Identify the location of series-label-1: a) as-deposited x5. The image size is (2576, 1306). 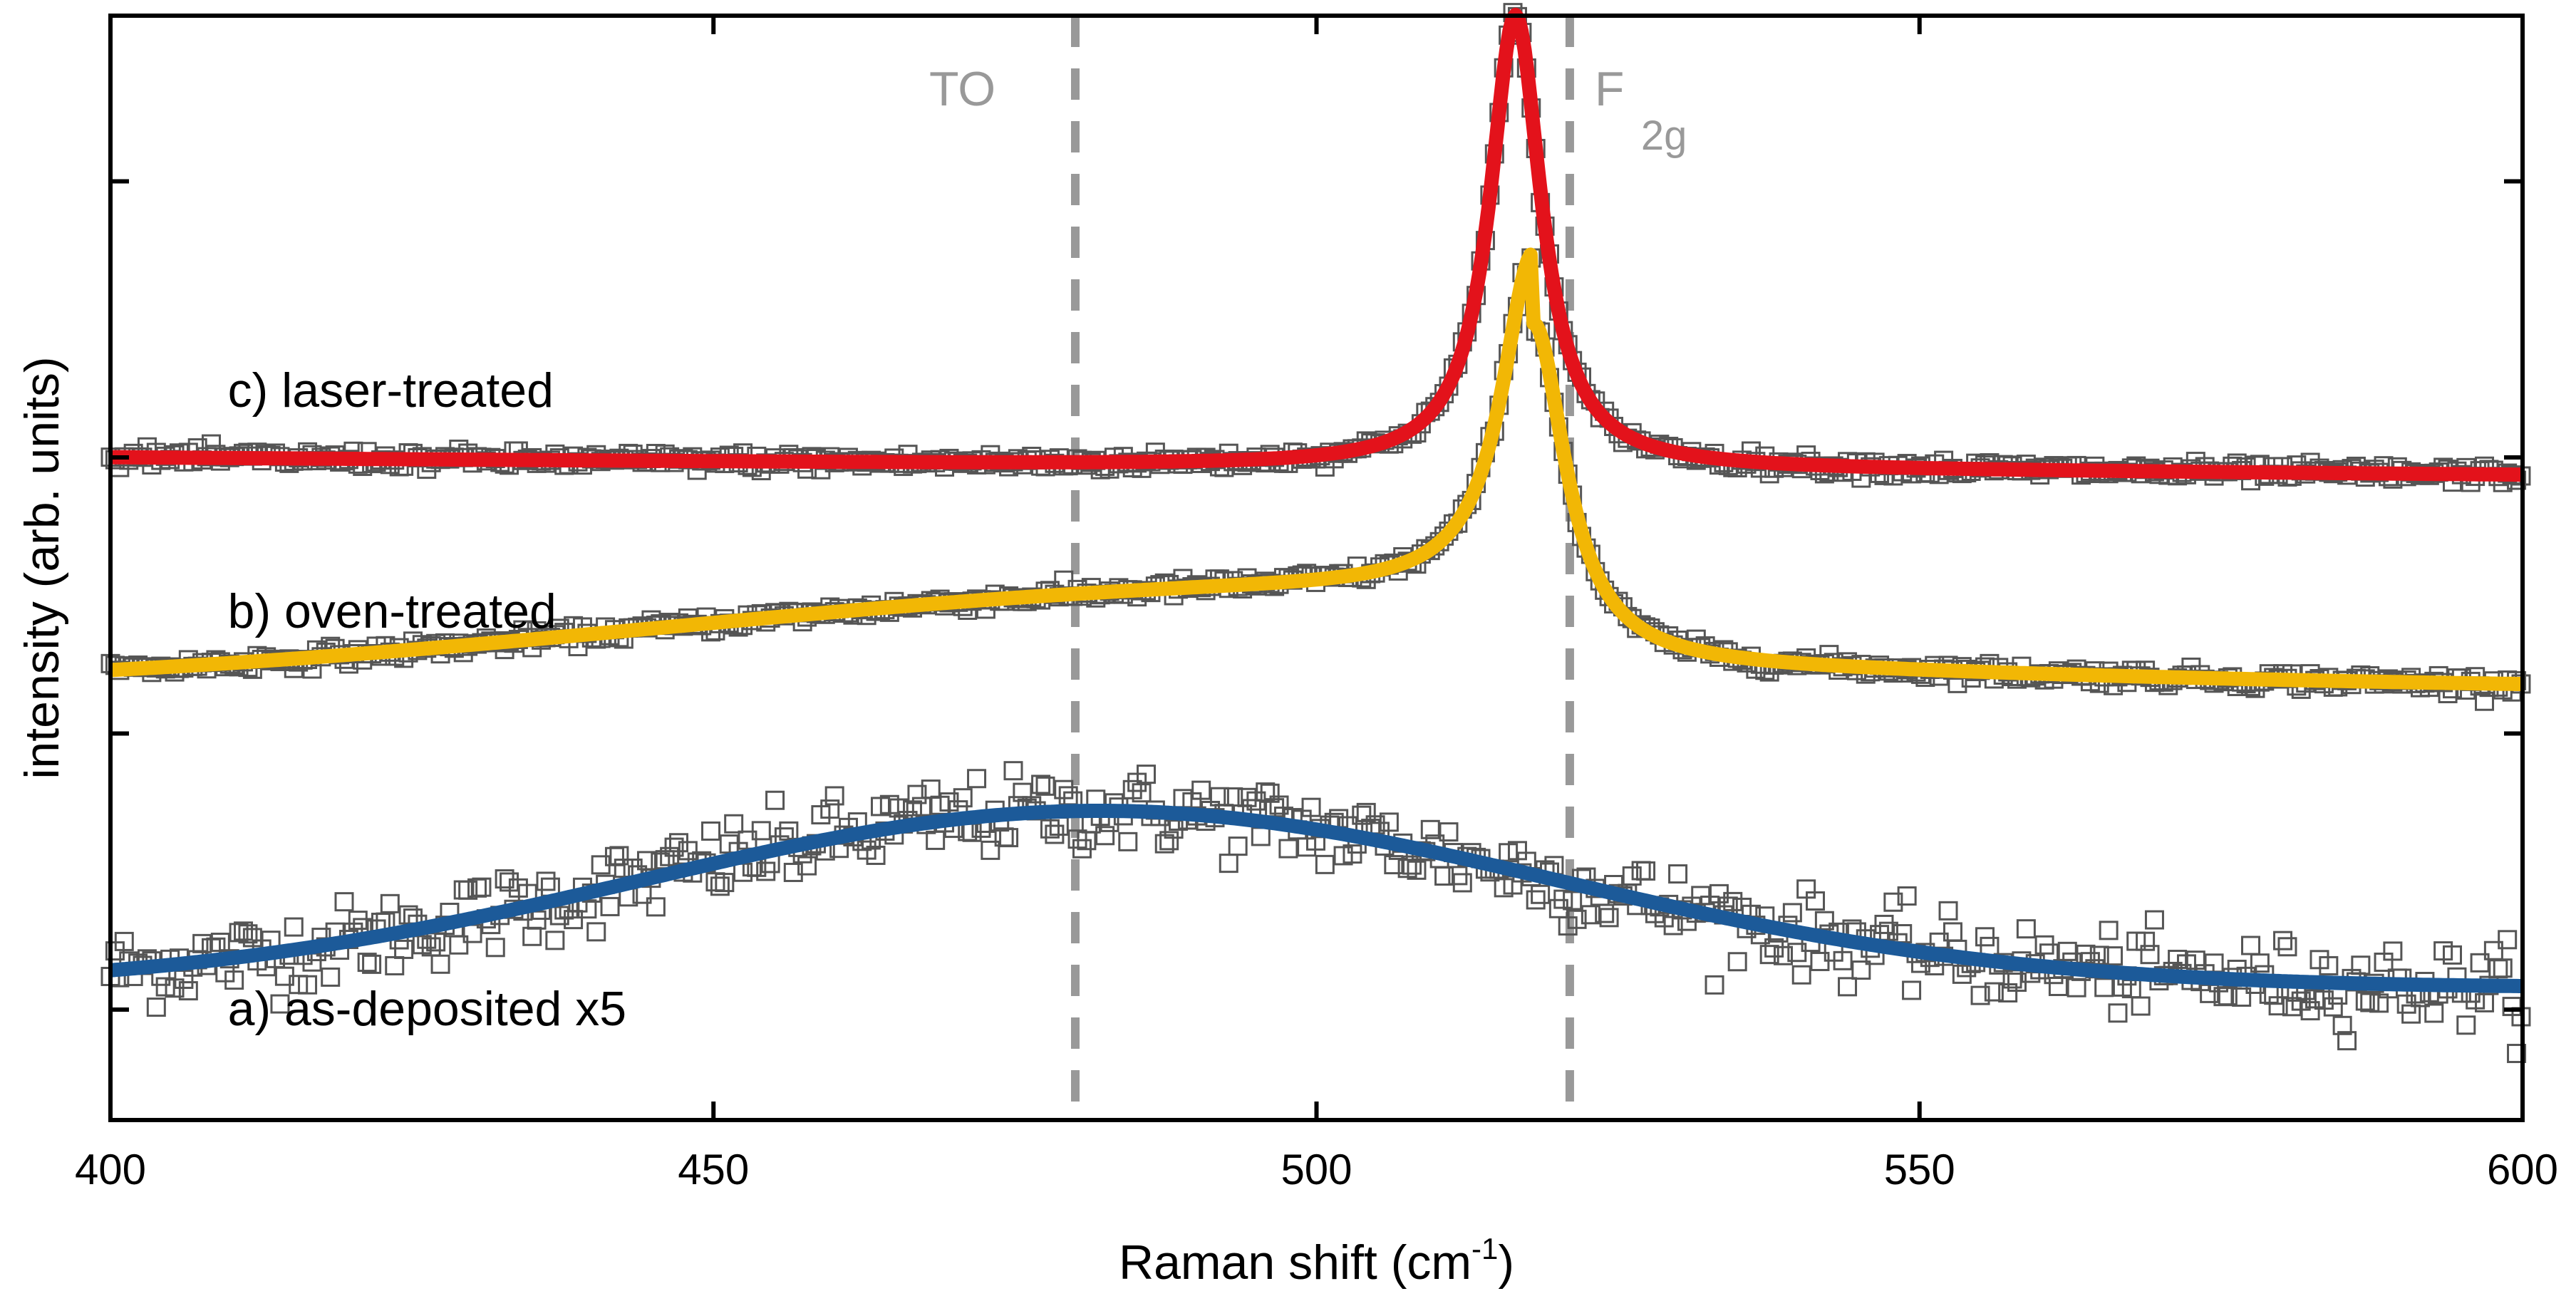
(427, 1009).